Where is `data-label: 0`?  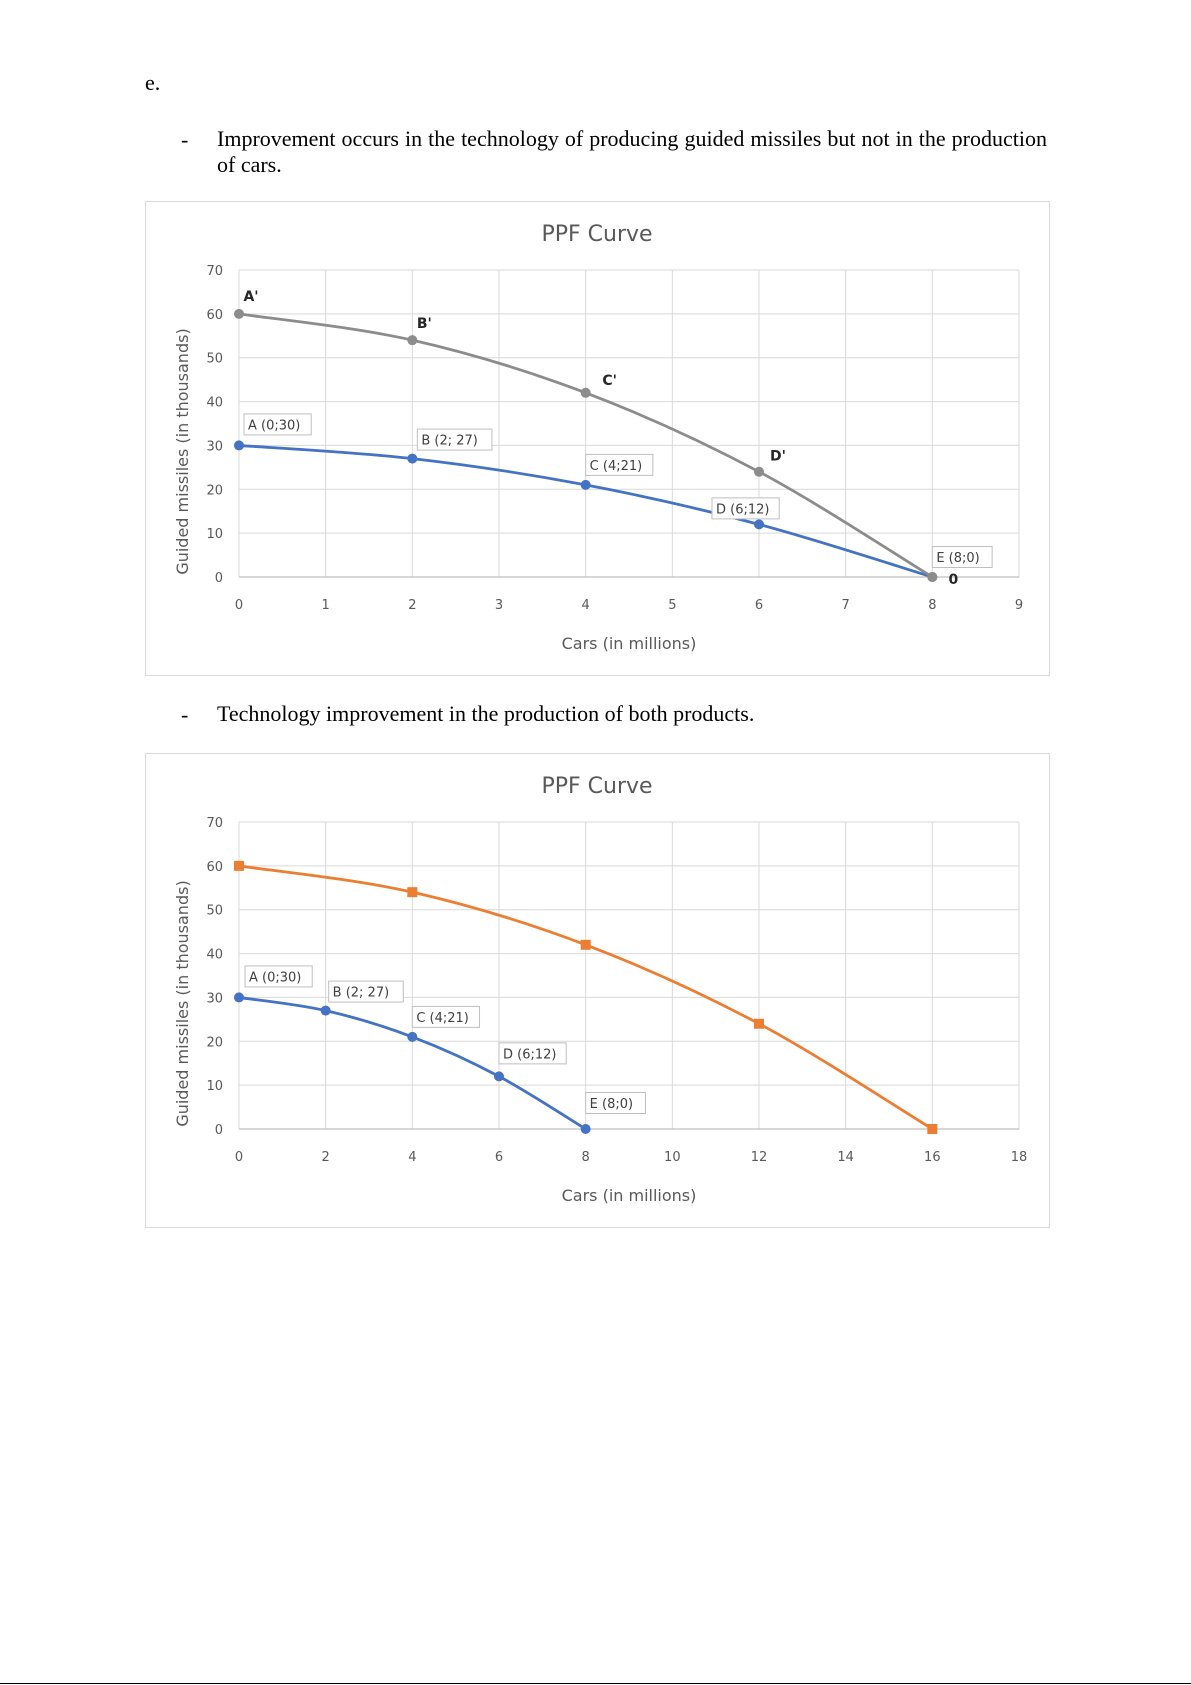 data-label: 0 is located at coordinates (953, 580).